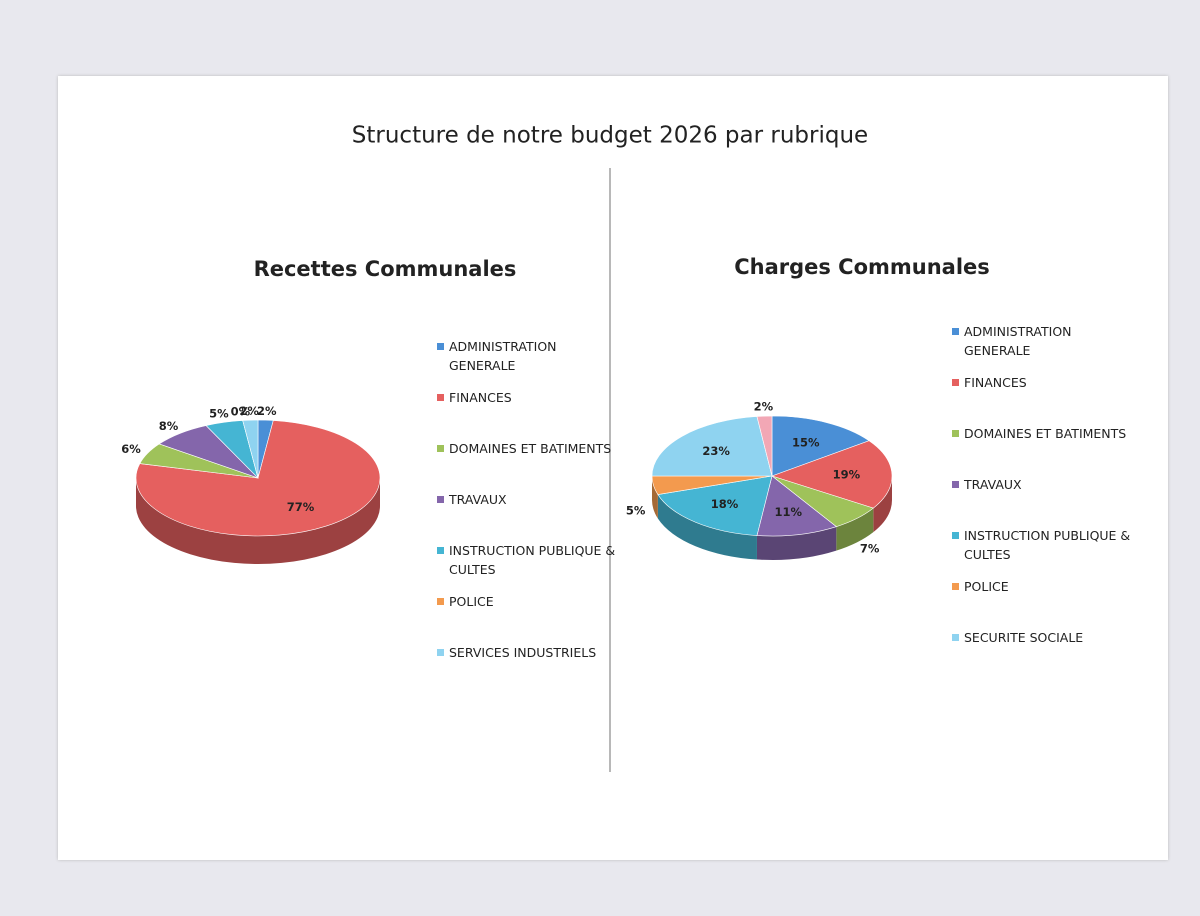 Image resolution: width=1200 pixels, height=916 pixels. I want to click on data-label: 15%, so click(806, 442).